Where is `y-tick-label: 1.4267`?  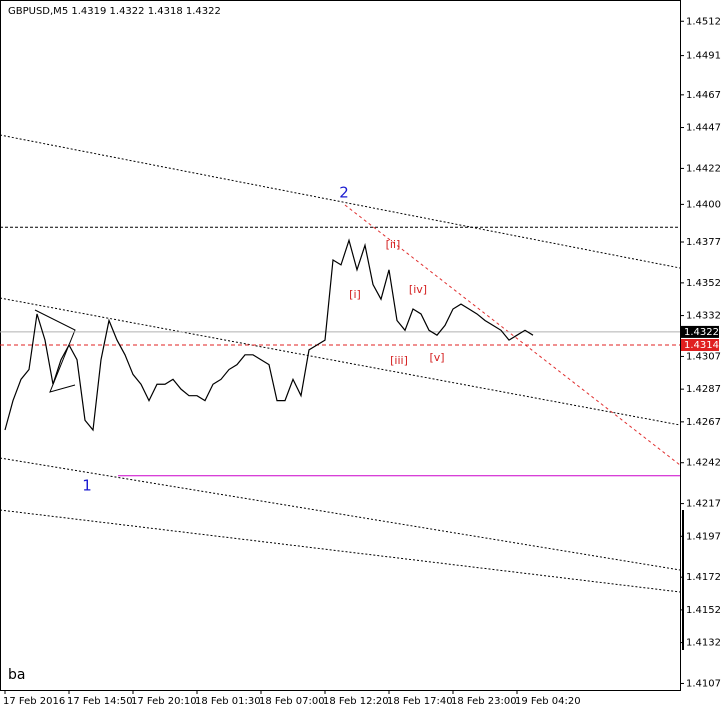
y-tick-label: 1.4267 is located at coordinates (703, 422).